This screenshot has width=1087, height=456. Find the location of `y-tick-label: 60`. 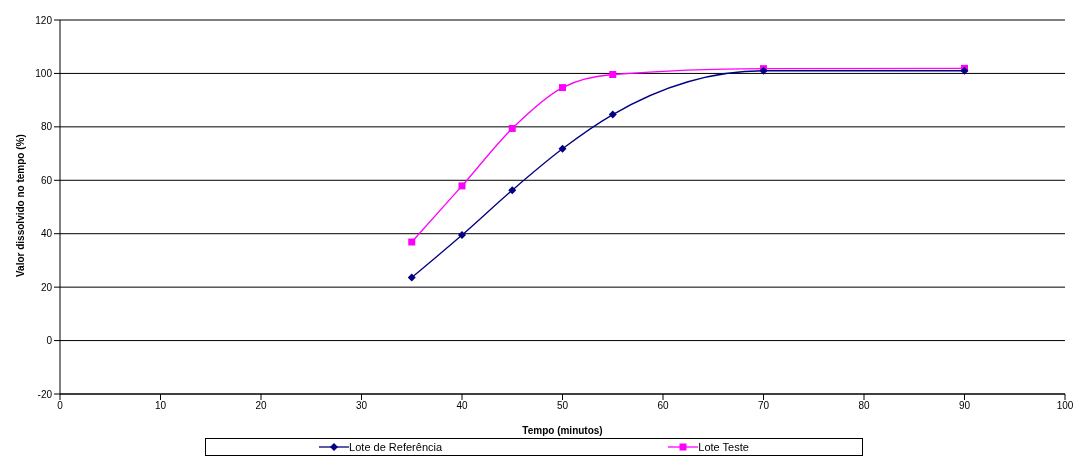

y-tick-label: 60 is located at coordinates (46, 180).